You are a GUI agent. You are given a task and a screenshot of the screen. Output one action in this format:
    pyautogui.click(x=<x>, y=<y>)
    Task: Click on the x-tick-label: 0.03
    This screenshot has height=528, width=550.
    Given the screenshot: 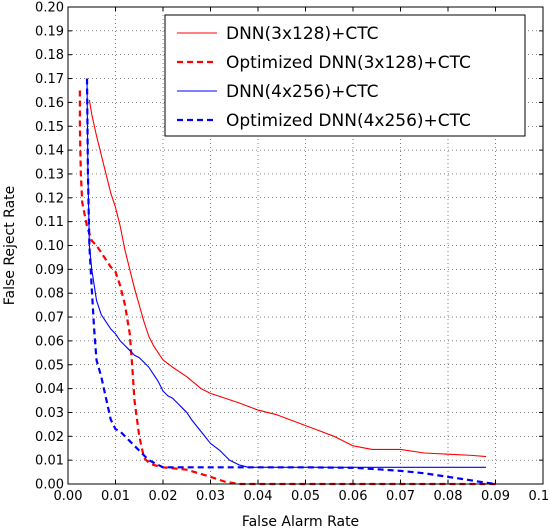 What is the action you would take?
    pyautogui.click(x=210, y=496)
    